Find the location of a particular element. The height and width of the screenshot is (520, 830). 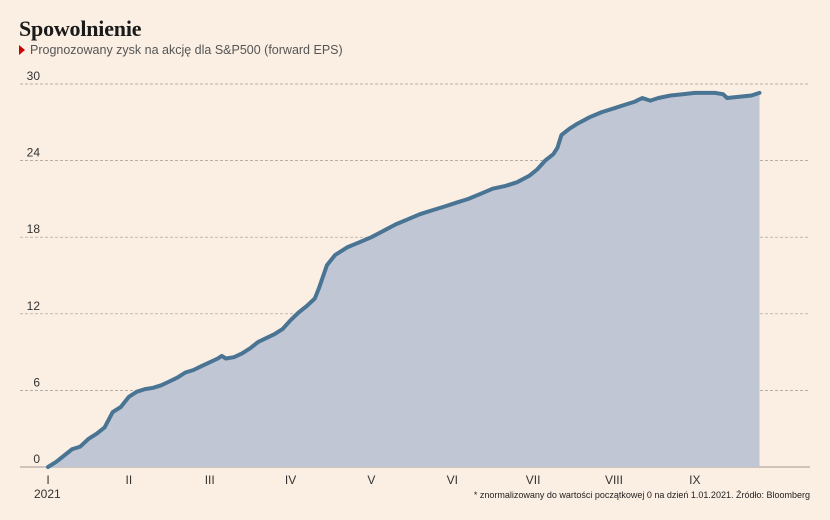

red-triangle-icon is located at coordinates (22, 50).